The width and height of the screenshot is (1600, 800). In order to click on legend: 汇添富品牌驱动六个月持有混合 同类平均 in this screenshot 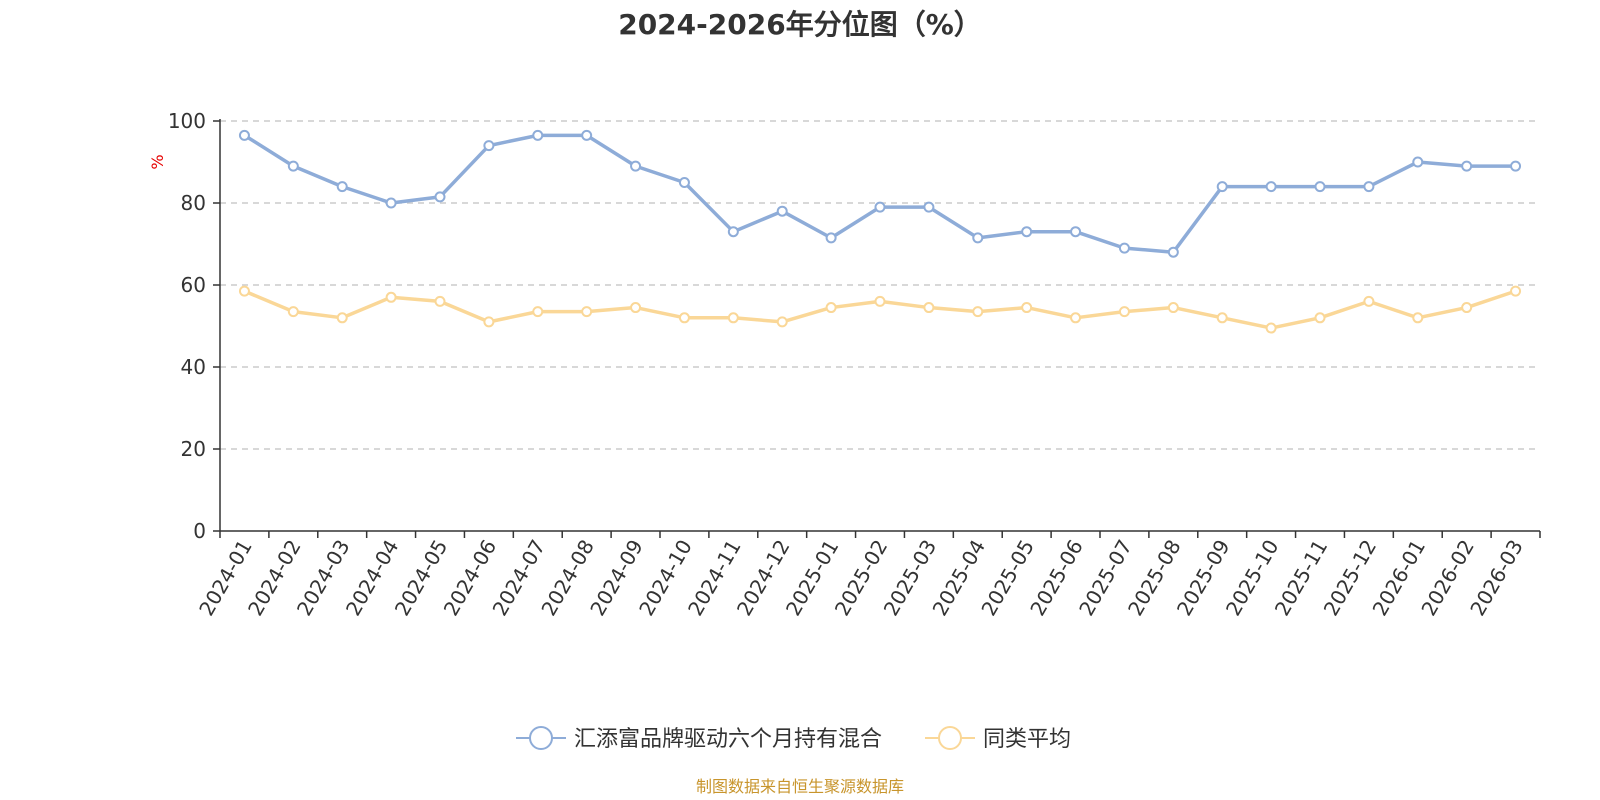, I will do `click(793, 739)`.